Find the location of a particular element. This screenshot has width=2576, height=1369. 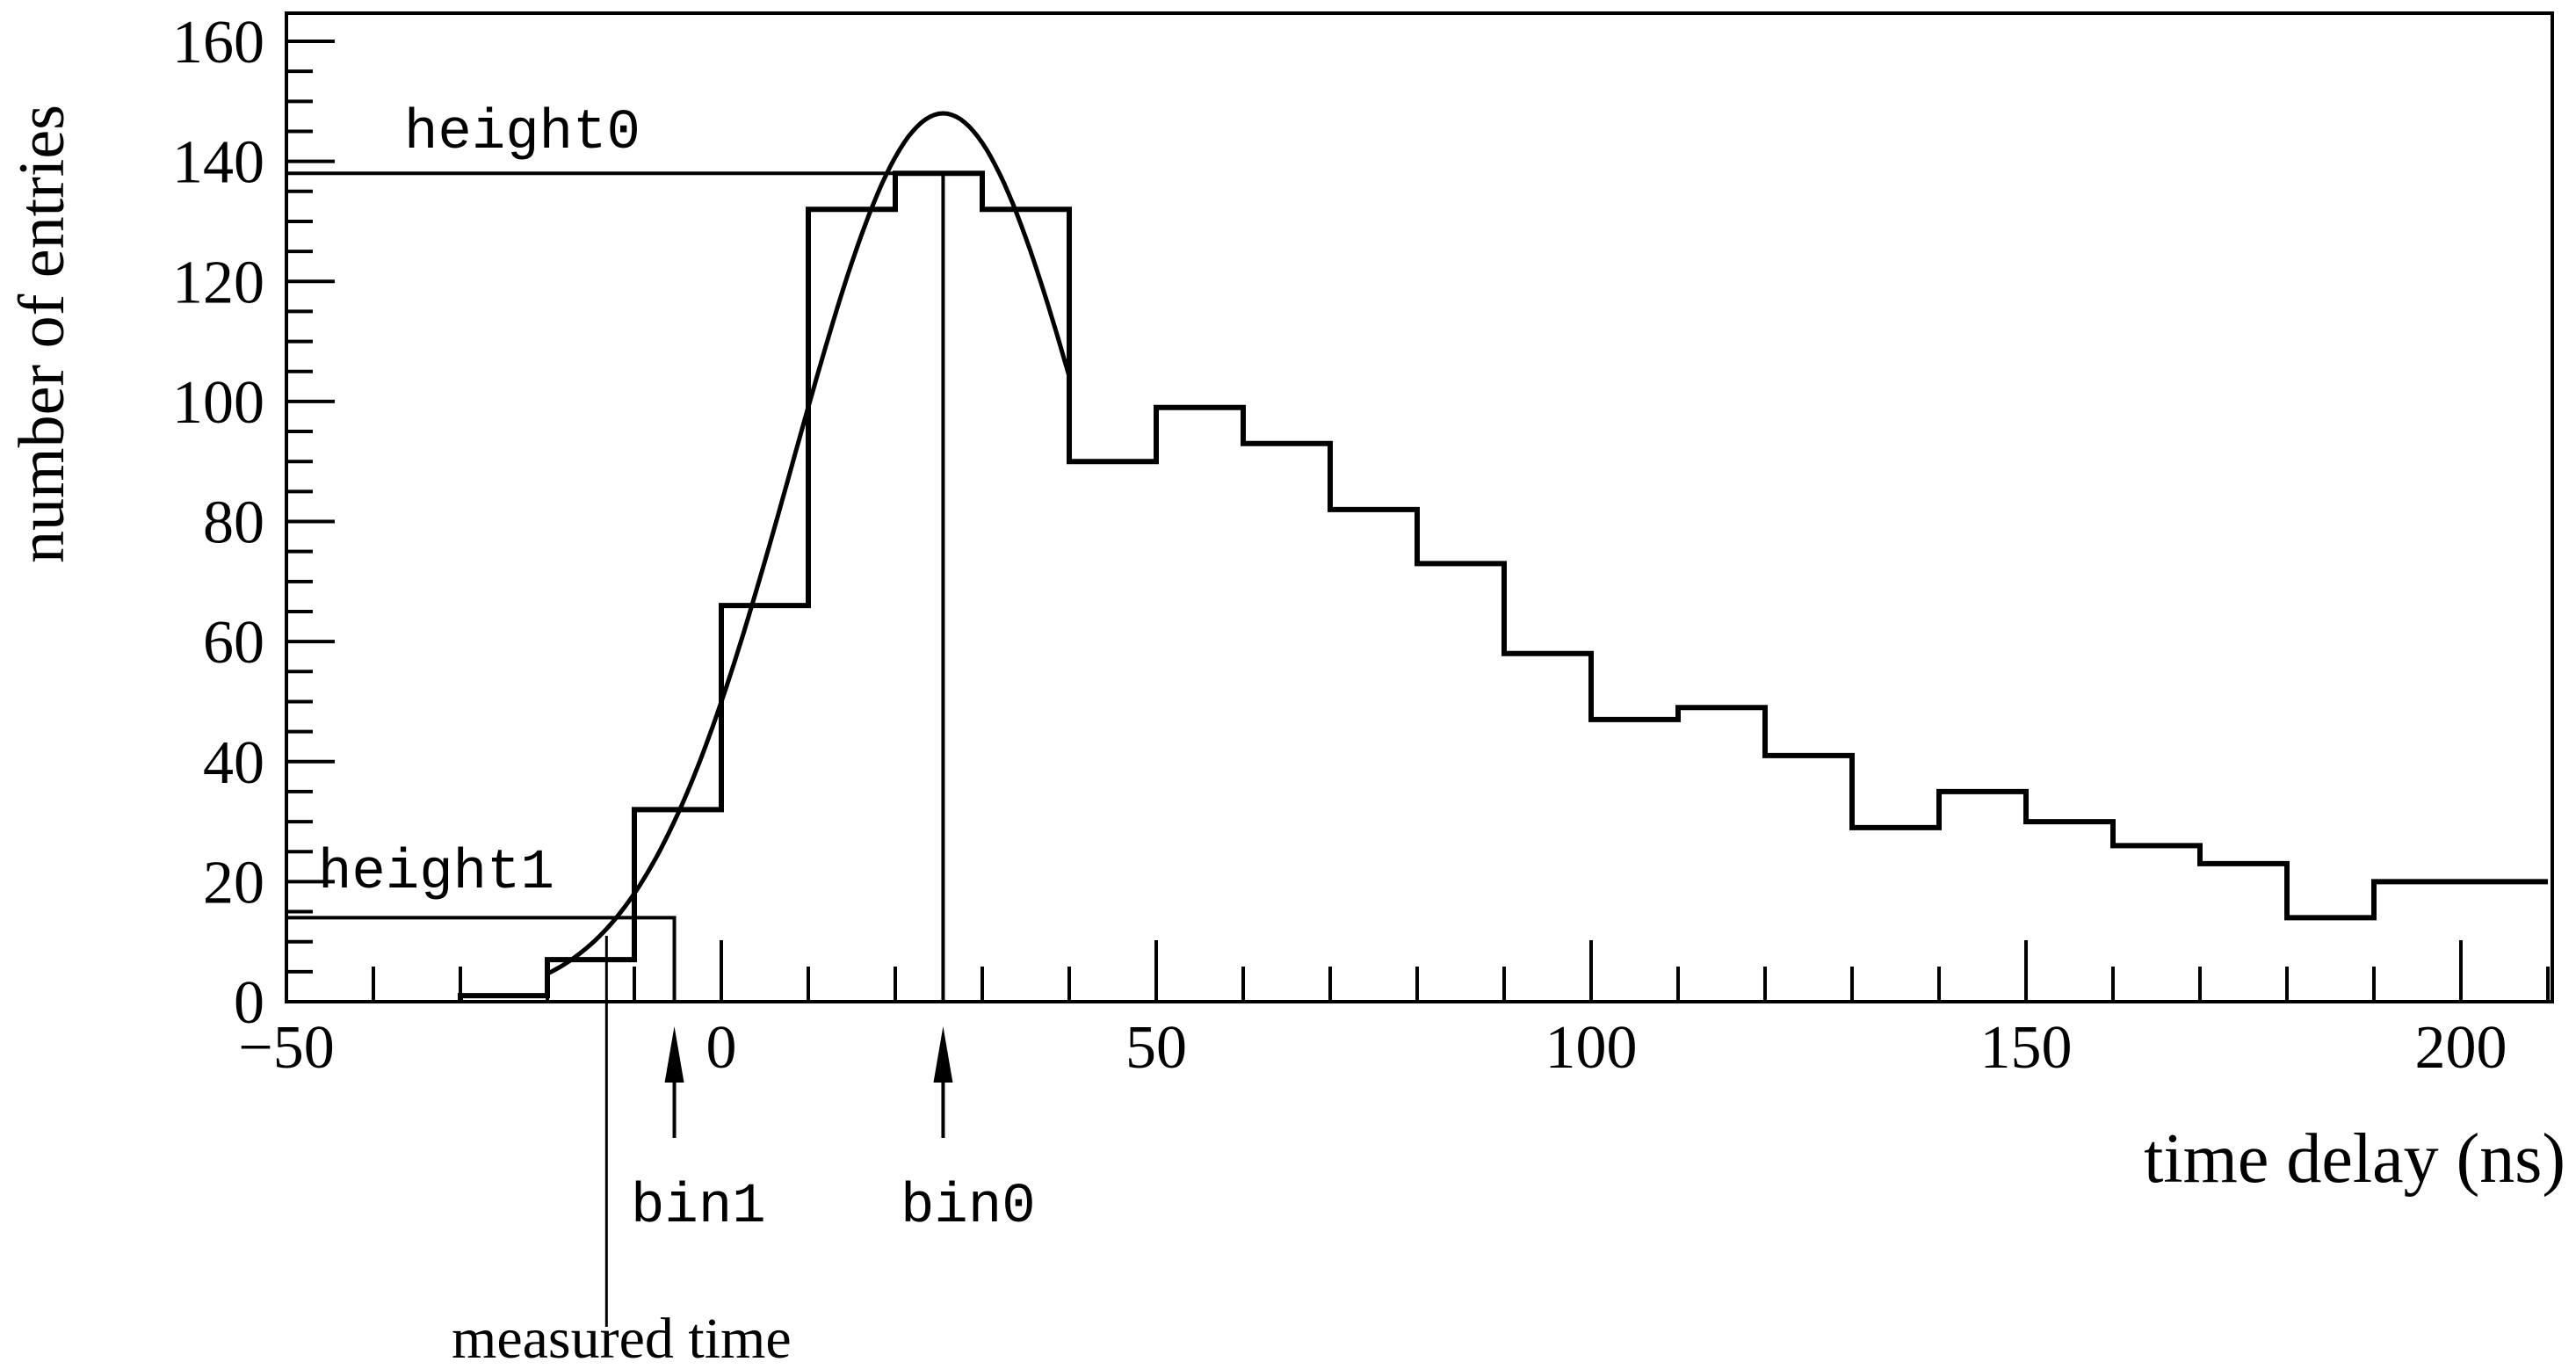

y-axis-label: number of entries is located at coordinates (42, 334).